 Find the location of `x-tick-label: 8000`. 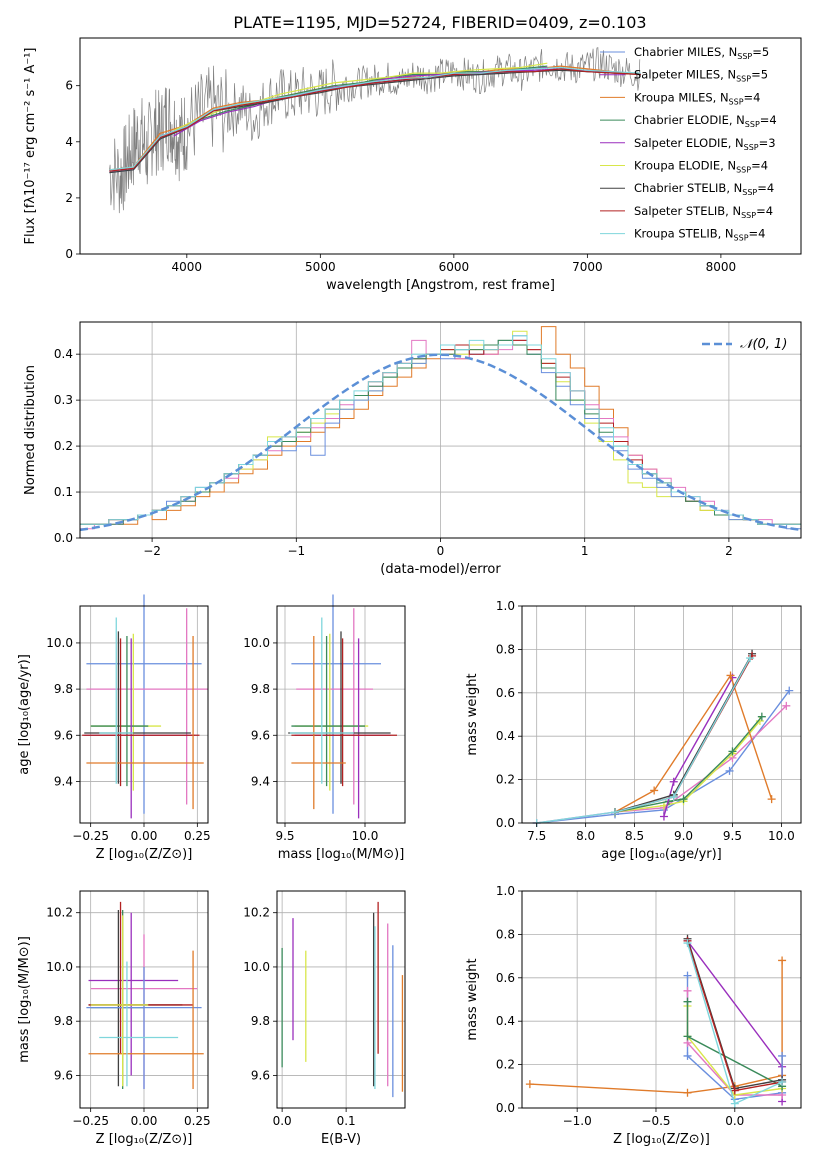

x-tick-label: 8000 is located at coordinates (721, 267).